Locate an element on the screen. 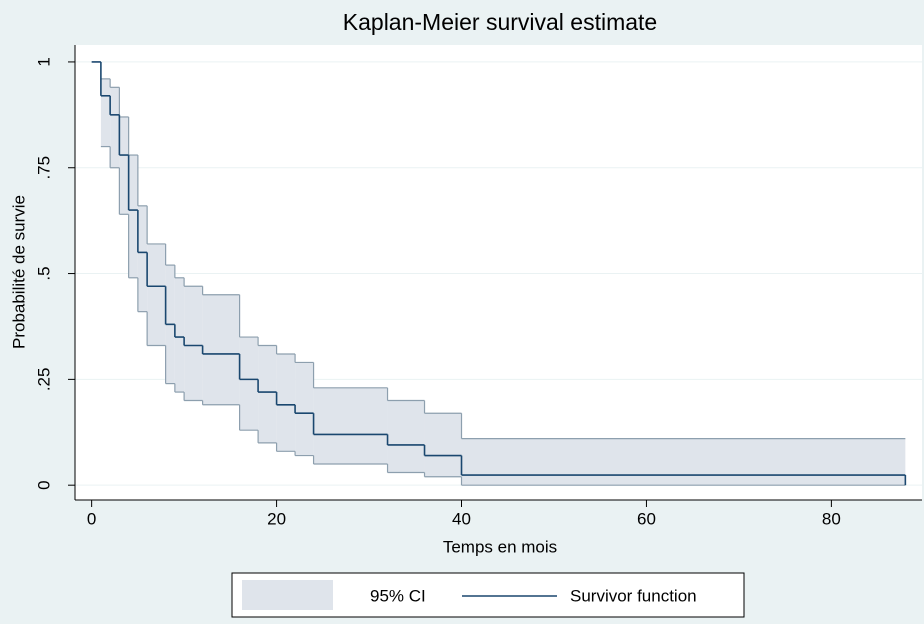 This screenshot has height=624, width=924. x-tick-label: 40 is located at coordinates (461, 518).